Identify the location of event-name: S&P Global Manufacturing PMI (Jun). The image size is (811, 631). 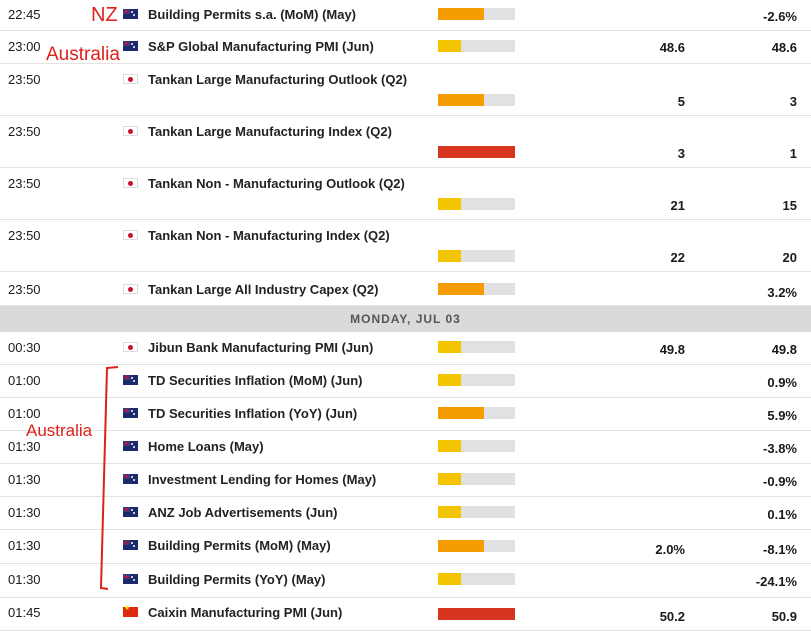
(261, 46).